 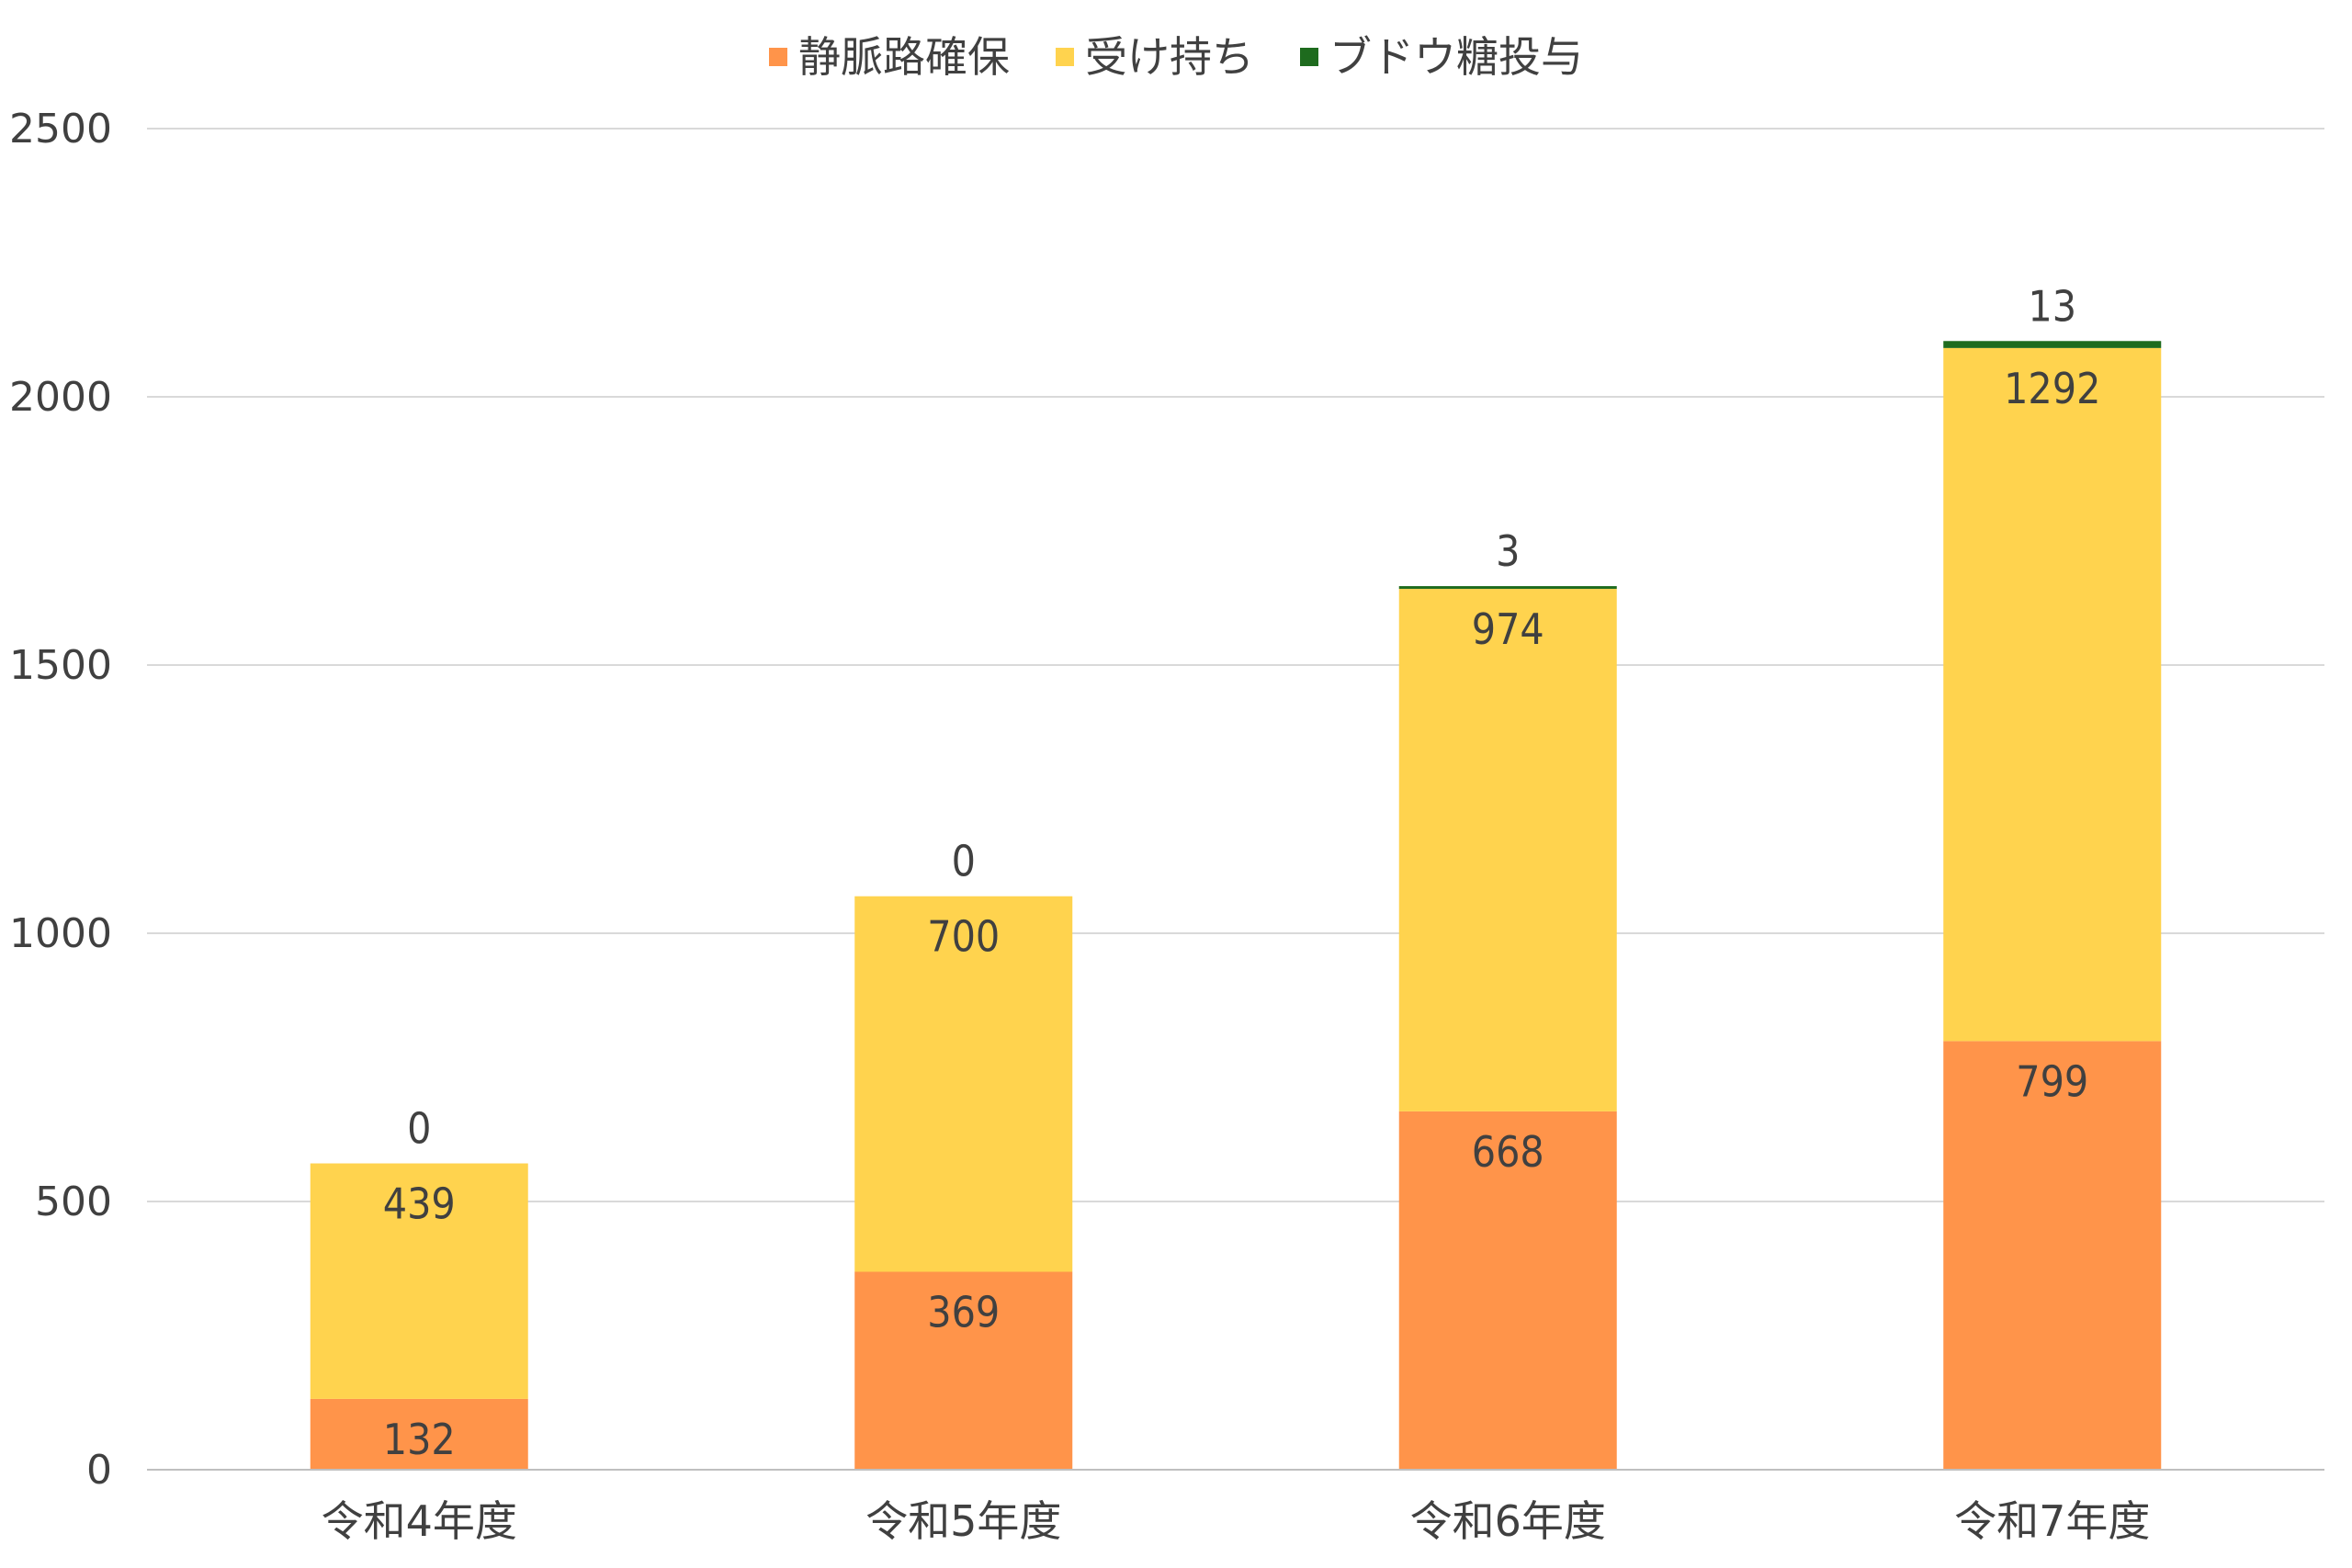 What do you see at coordinates (1508, 551) in the screenshot?
I see `data-label: 3` at bounding box center [1508, 551].